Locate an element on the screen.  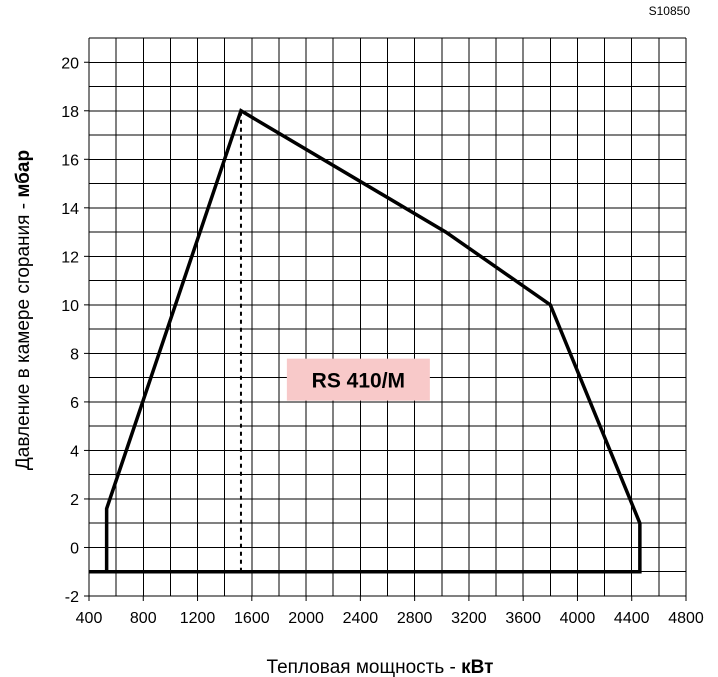
x-axis-title: Тепловая мощность - кВт is located at coordinates (380, 667).